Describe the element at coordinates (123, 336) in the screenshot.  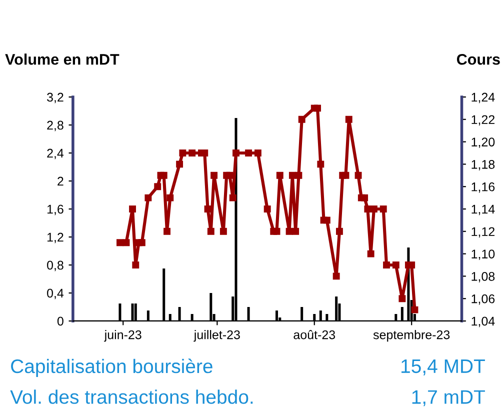
I see `x-tick-label: juin-23` at that location.